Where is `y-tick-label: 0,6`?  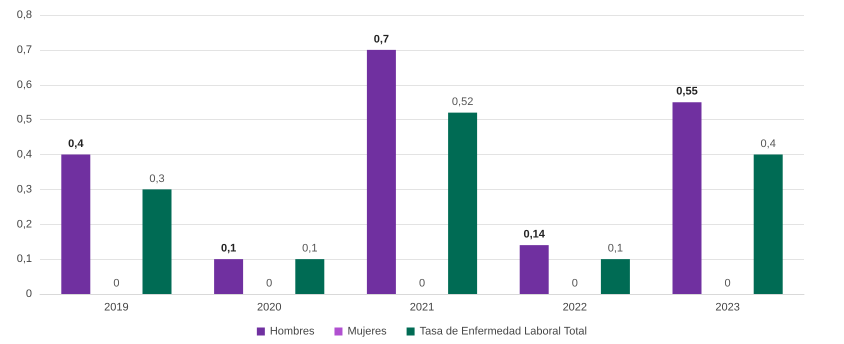
y-tick-label: 0,6 is located at coordinates (24, 84).